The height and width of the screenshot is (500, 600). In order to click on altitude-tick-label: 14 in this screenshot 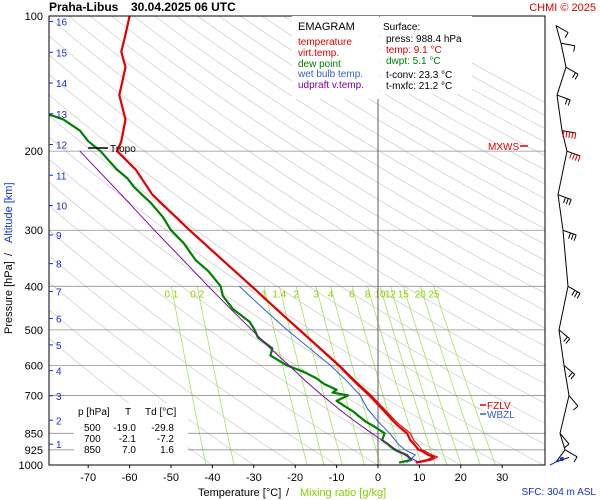, I will do `click(62, 84)`.